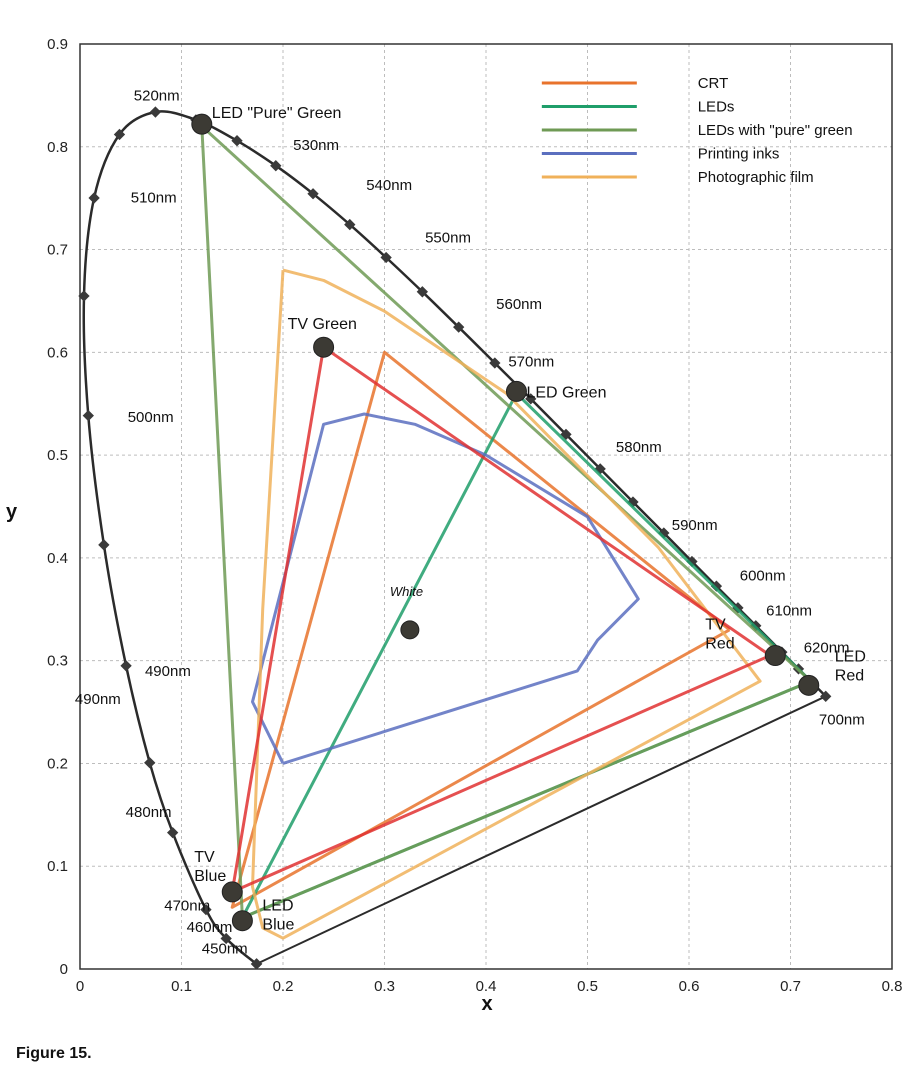  What do you see at coordinates (775, 130) in the screenshot?
I see `legend-label: LEDs with "pure" green` at bounding box center [775, 130].